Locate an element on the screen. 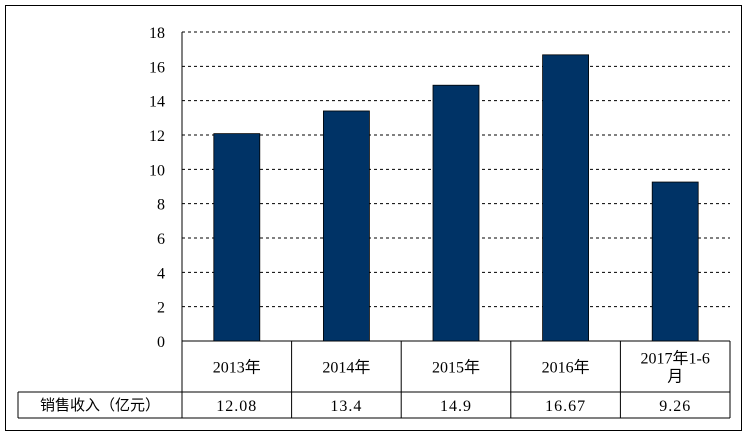 This screenshot has height=438, width=749. x-tick-label: 2013年 is located at coordinates (237, 368).